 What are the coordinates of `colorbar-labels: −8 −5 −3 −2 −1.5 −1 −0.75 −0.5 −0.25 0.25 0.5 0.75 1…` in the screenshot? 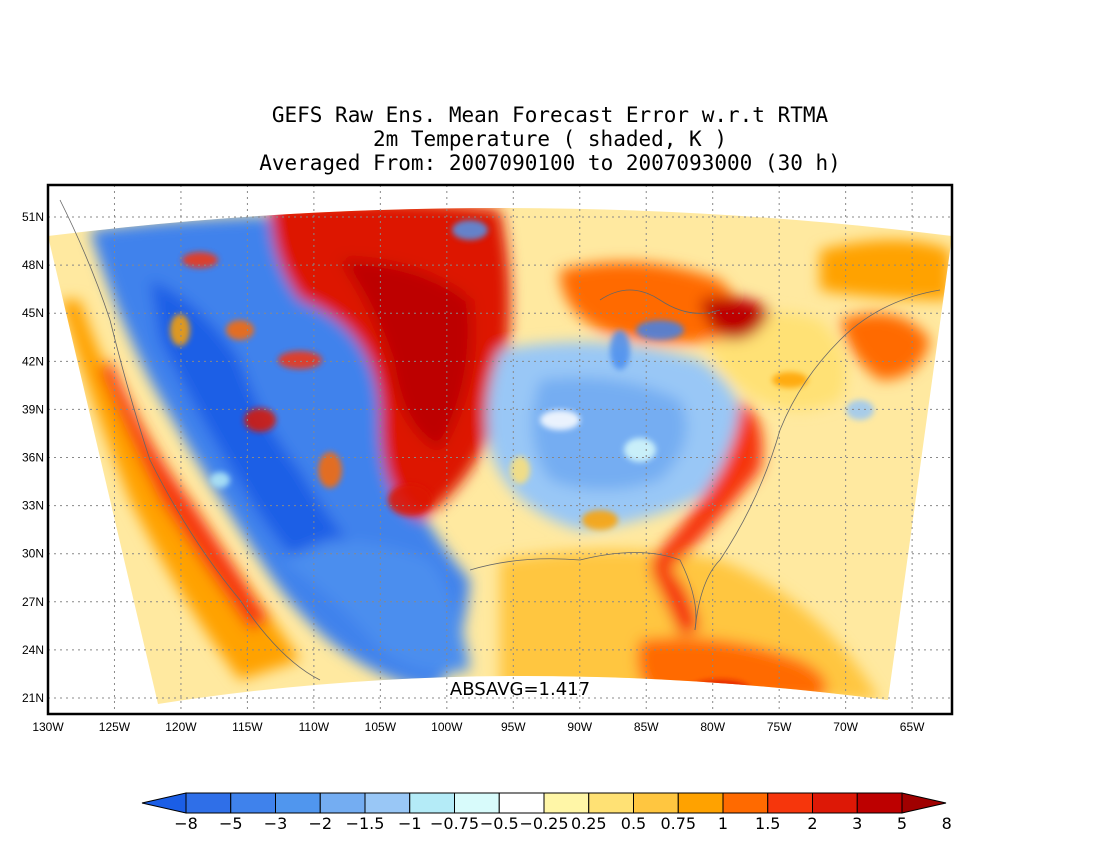 It's located at (563, 823).